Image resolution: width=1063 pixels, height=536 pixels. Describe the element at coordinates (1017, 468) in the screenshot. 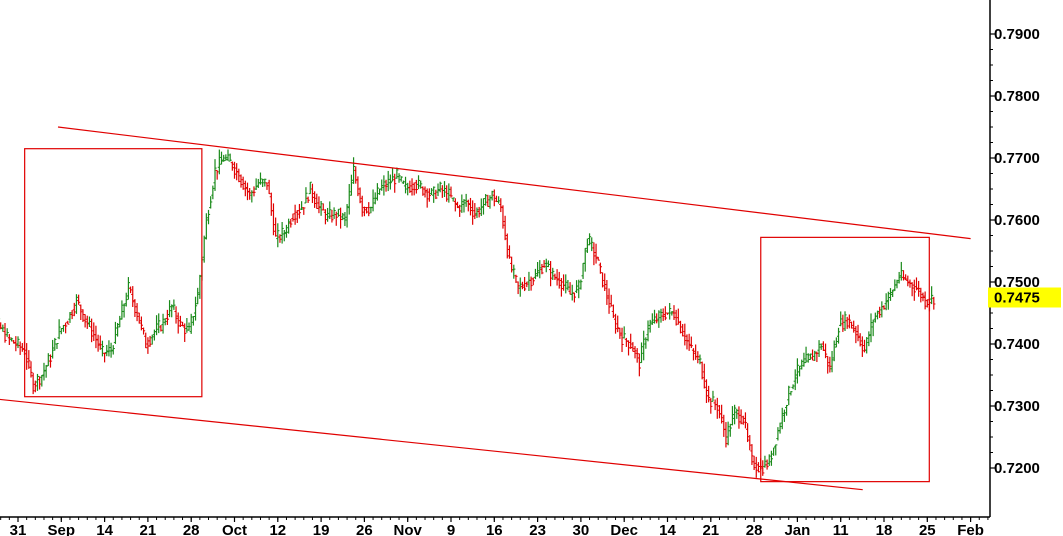

I see `y-tick-label: 0.7200` at that location.